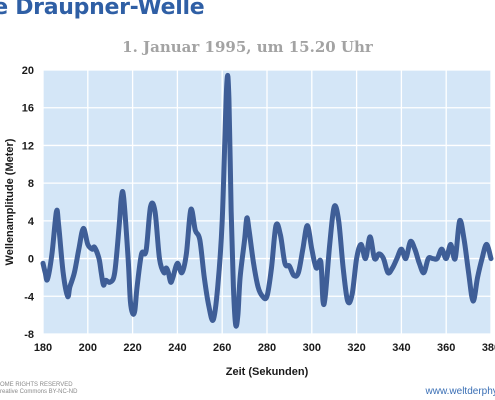  What do you see at coordinates (267, 348) in the screenshot?
I see `x-tick-label: 280` at bounding box center [267, 348].